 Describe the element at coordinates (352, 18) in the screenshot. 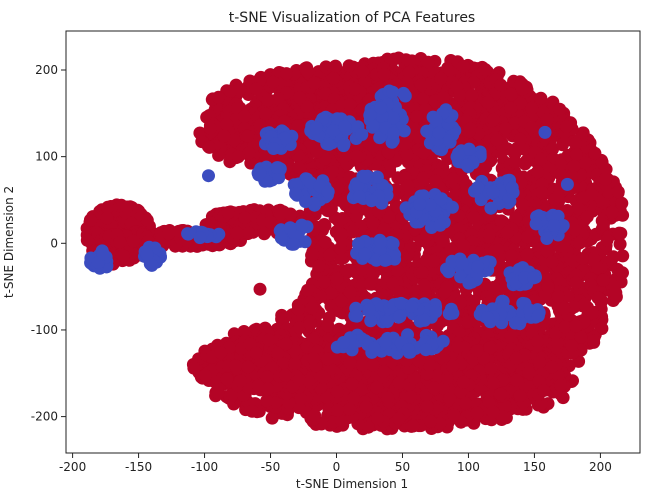

I see `chart-title: t-SNE Visualization of PCA Features` at that location.